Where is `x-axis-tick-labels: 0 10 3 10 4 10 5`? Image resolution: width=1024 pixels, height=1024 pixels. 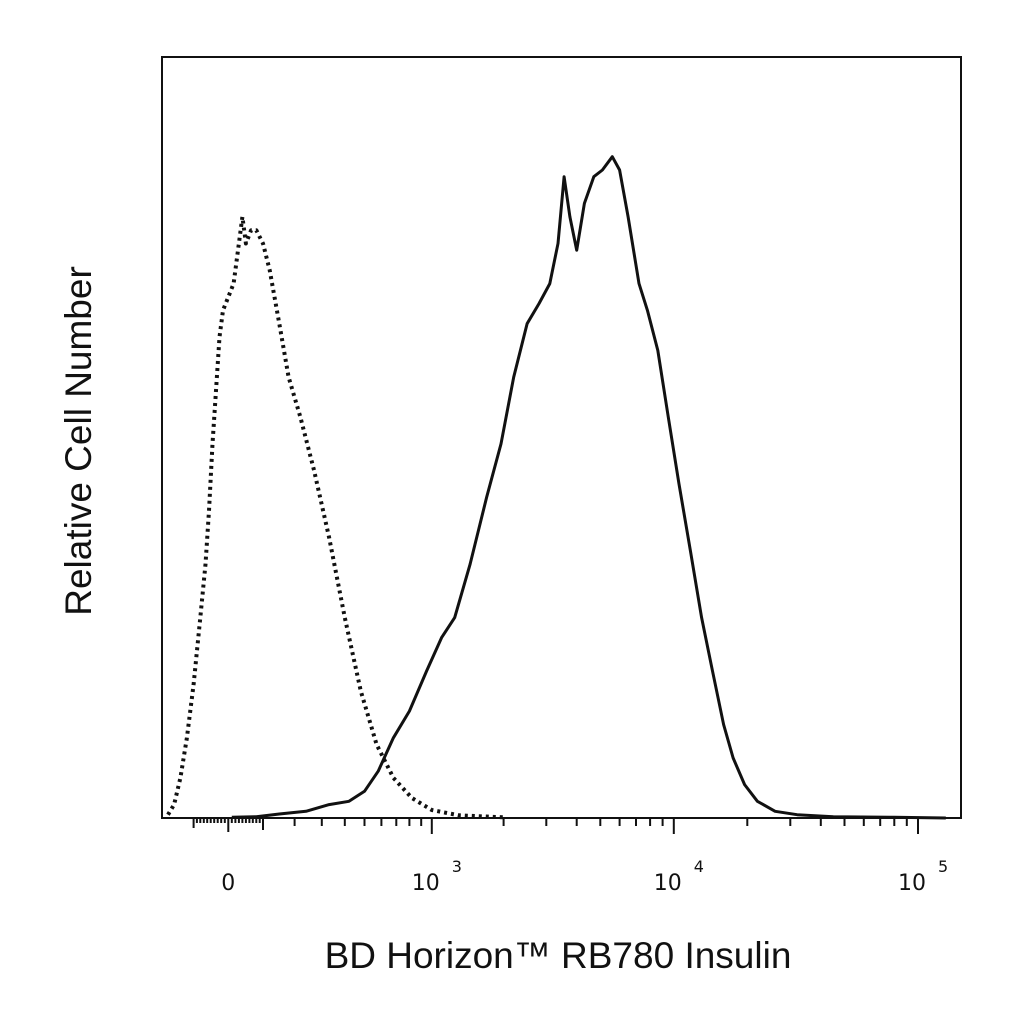
x-axis-tick-labels: 0 10 3 10 4 10 5 is located at coordinates (584, 876).